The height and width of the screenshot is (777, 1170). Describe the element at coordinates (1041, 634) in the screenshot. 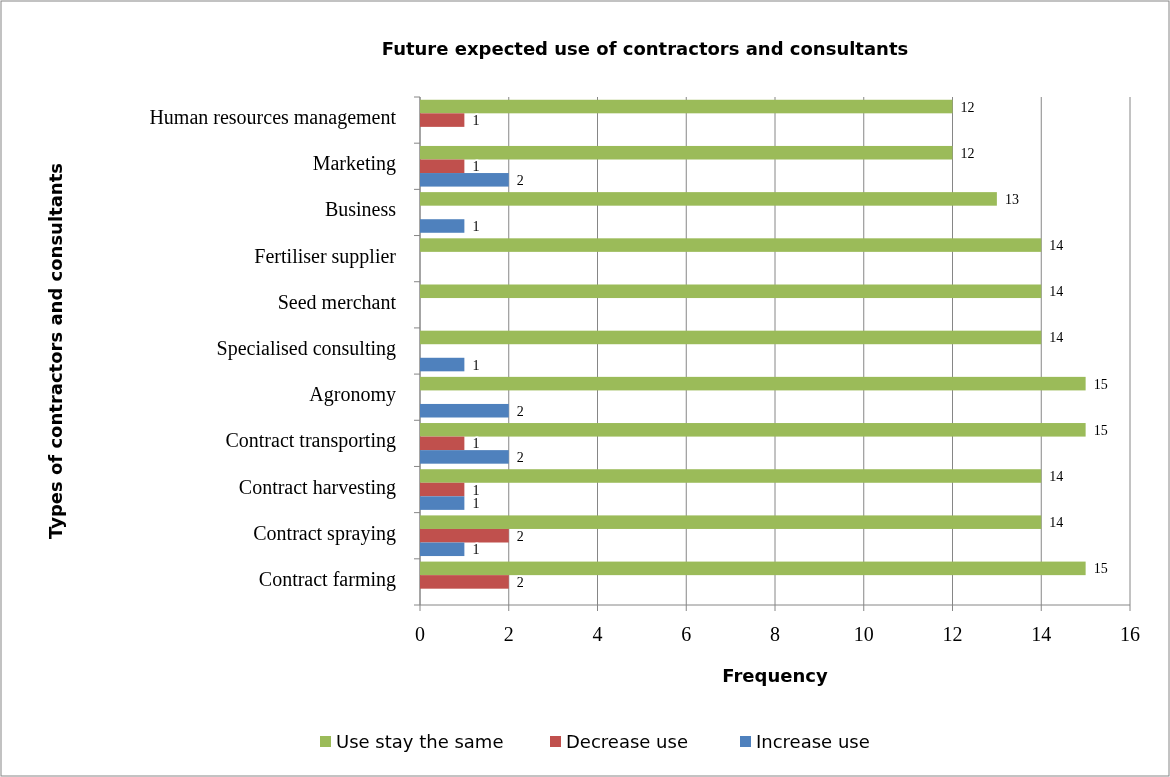

I see `x-tick-label: 14` at that location.